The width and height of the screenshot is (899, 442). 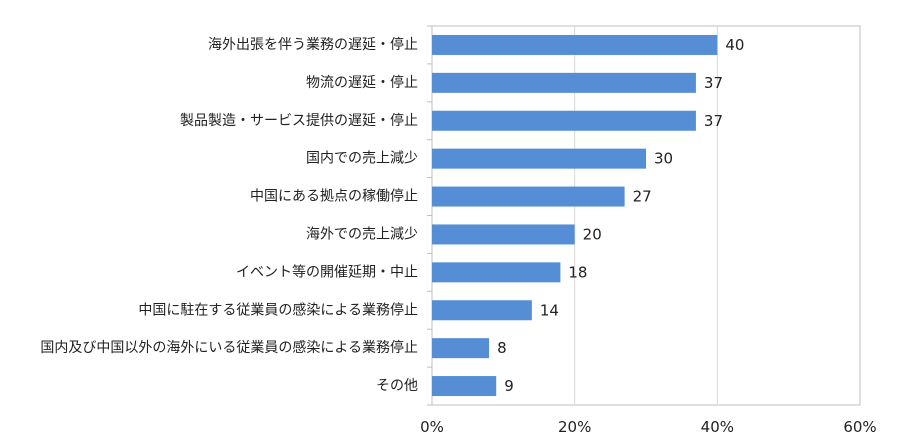 I want to click on value-label-6: 18, so click(x=577, y=272).